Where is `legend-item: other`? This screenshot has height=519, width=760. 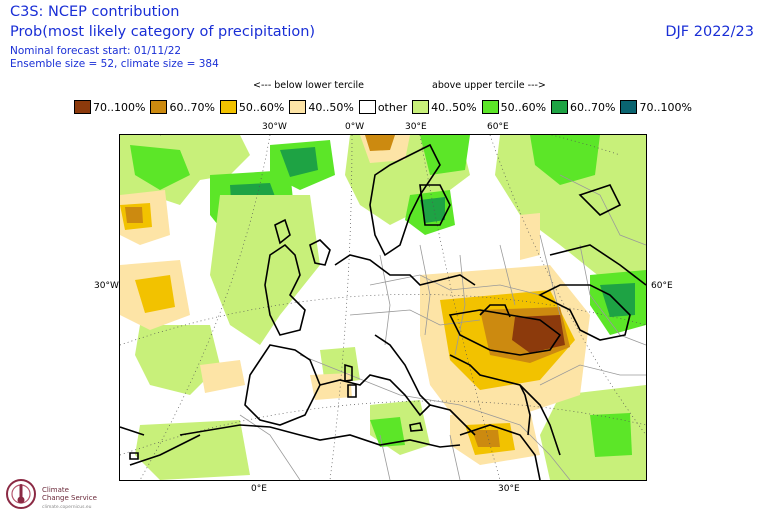
legend-item: other is located at coordinates (383, 107).